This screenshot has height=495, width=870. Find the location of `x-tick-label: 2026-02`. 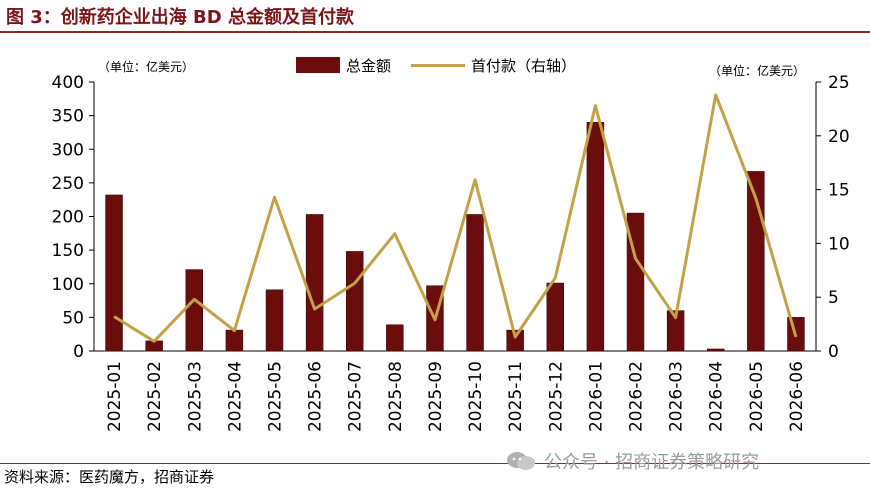

x-tick-label: 2026-02 is located at coordinates (637, 396).